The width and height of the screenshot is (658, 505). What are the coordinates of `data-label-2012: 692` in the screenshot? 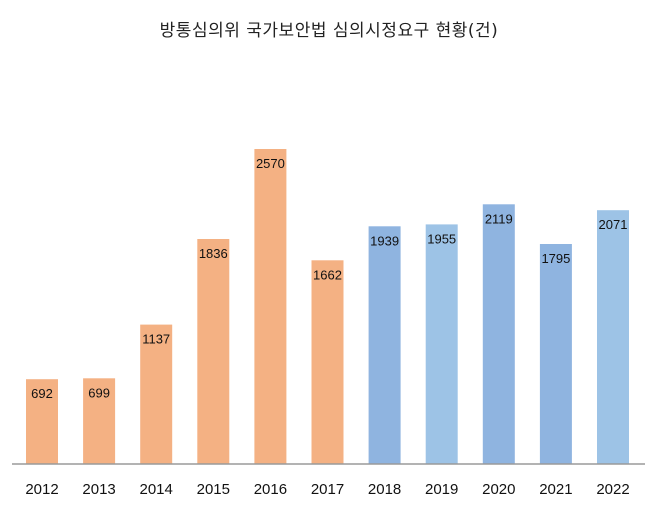 It's located at (42, 393).